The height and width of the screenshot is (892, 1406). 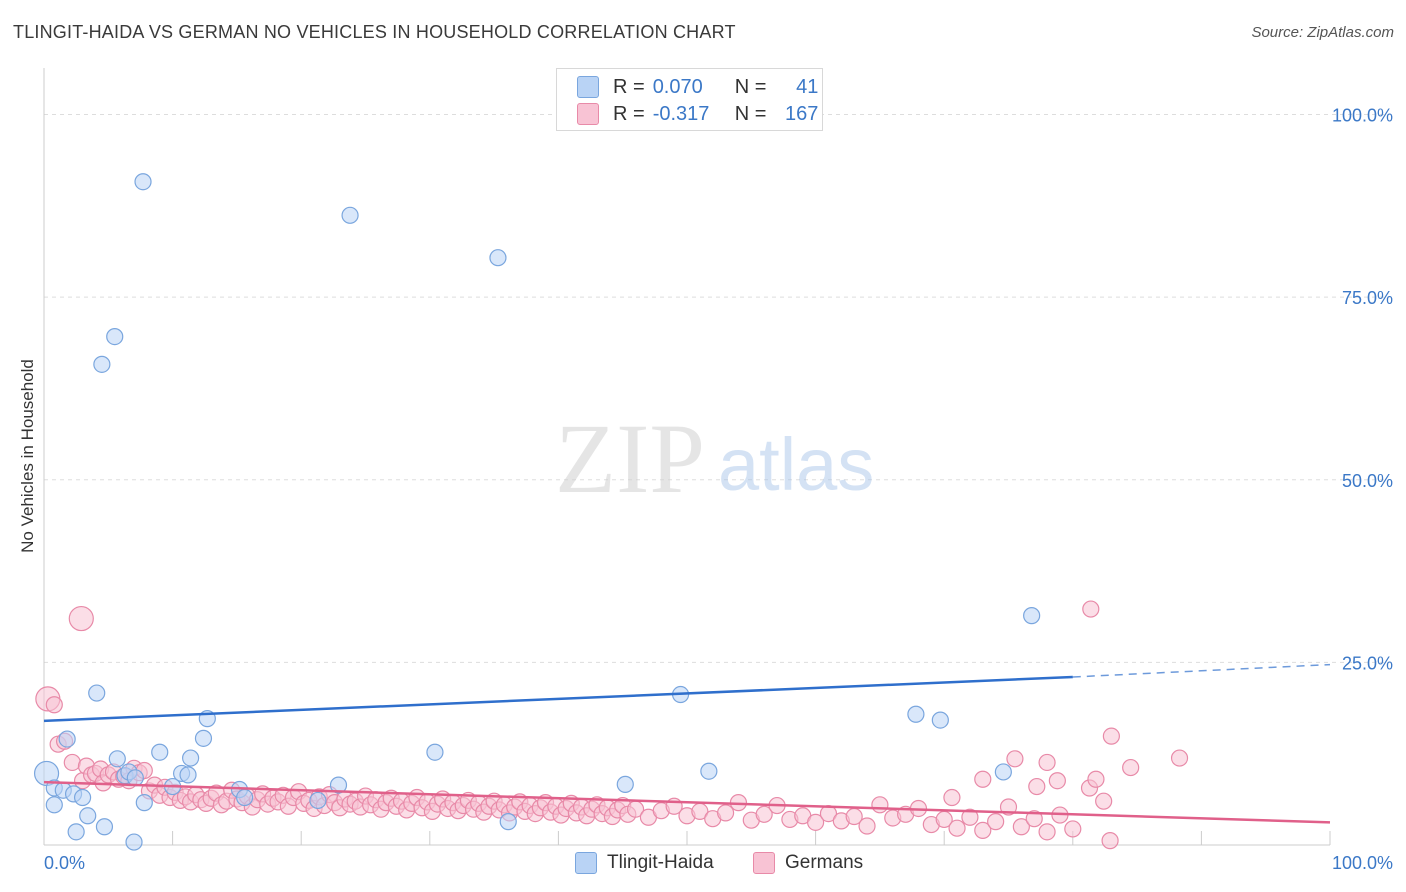 I want to click on legend-row-germans: R = -0.317 N = 167, so click(x=697, y=114).